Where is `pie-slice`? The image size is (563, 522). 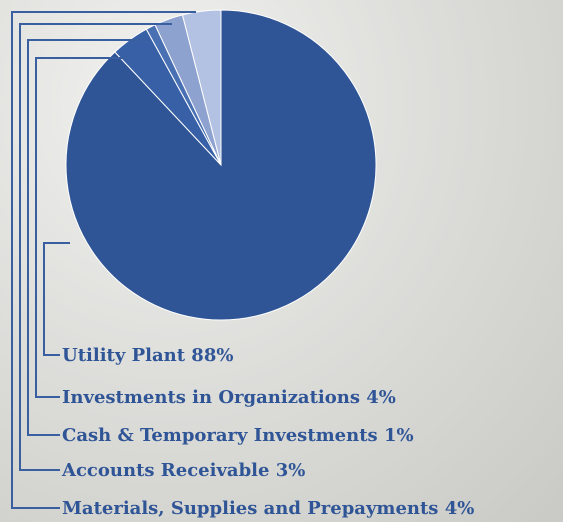
pie-slice is located at coordinates (201, 87).